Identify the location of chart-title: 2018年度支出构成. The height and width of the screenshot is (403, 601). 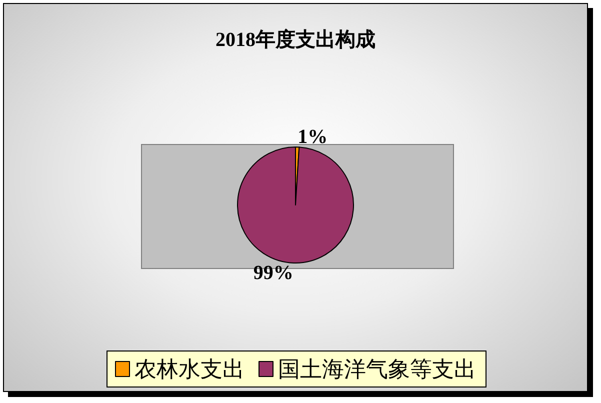
(296, 39).